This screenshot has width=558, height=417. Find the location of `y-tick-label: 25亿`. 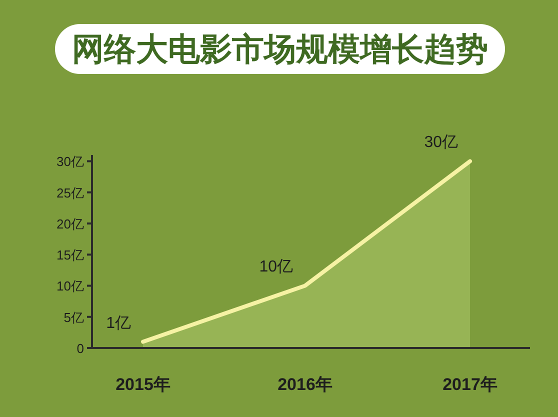

y-tick-label: 25亿 is located at coordinates (70, 192).